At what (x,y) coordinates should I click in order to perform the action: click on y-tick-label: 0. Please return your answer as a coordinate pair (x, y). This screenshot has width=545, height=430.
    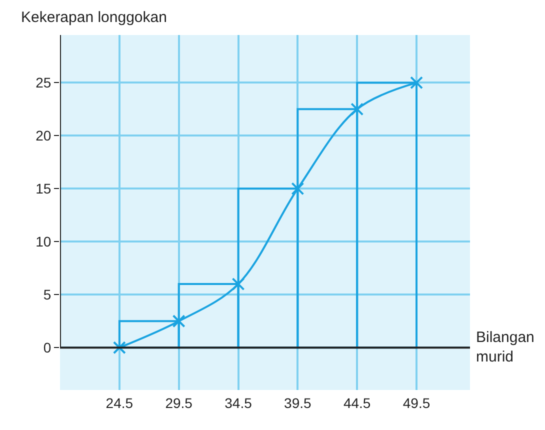
    Looking at the image, I should click on (47, 348).